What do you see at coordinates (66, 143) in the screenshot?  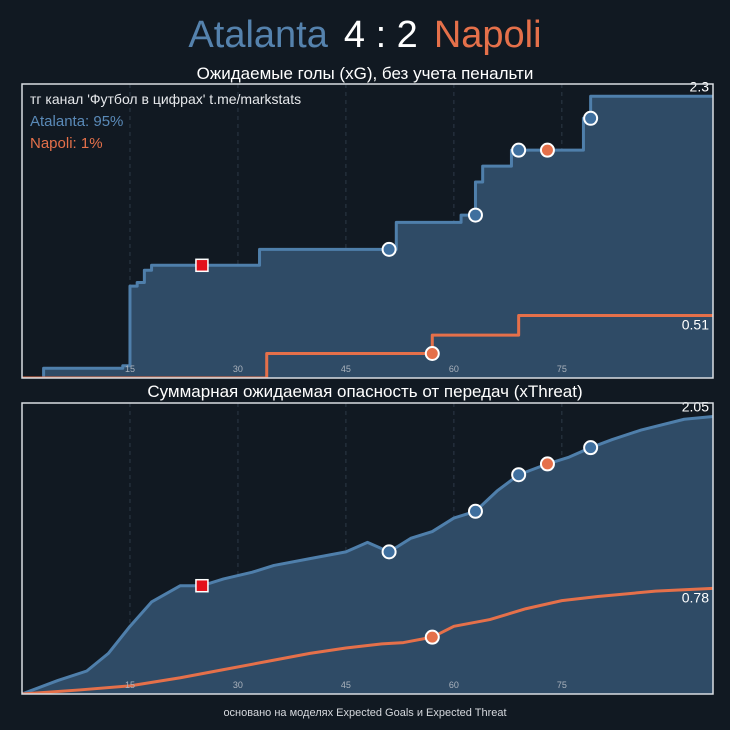 I see `away-win-probability: Napoli: 1%` at bounding box center [66, 143].